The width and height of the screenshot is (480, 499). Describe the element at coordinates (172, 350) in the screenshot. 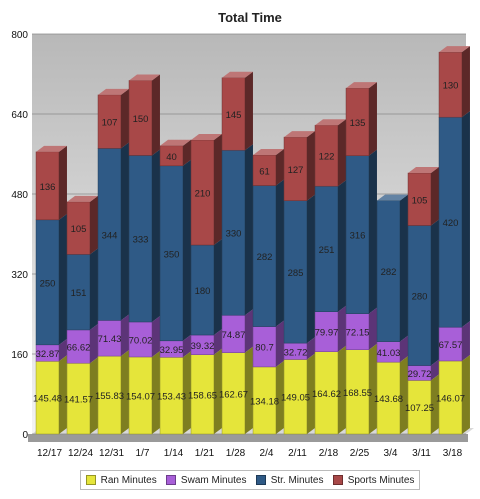

I see `data-label: 32.95` at that location.